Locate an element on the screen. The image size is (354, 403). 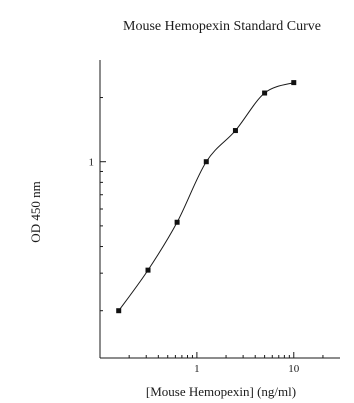
x-axis-label: [Mouse Hemopexin] (ng/ml) is located at coordinates (221, 391).